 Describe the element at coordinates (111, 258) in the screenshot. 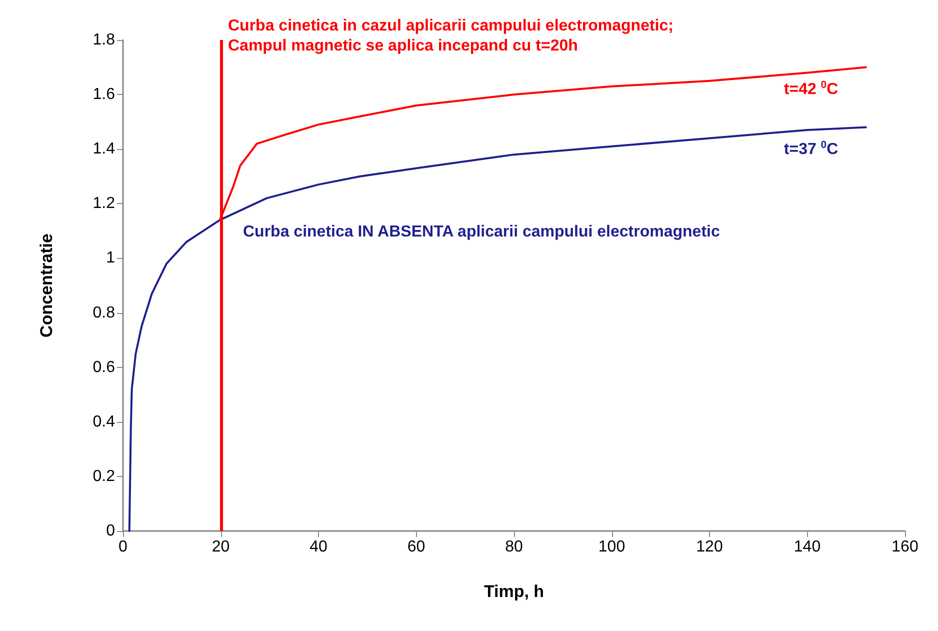

I see `y-tick-label: 1` at that location.